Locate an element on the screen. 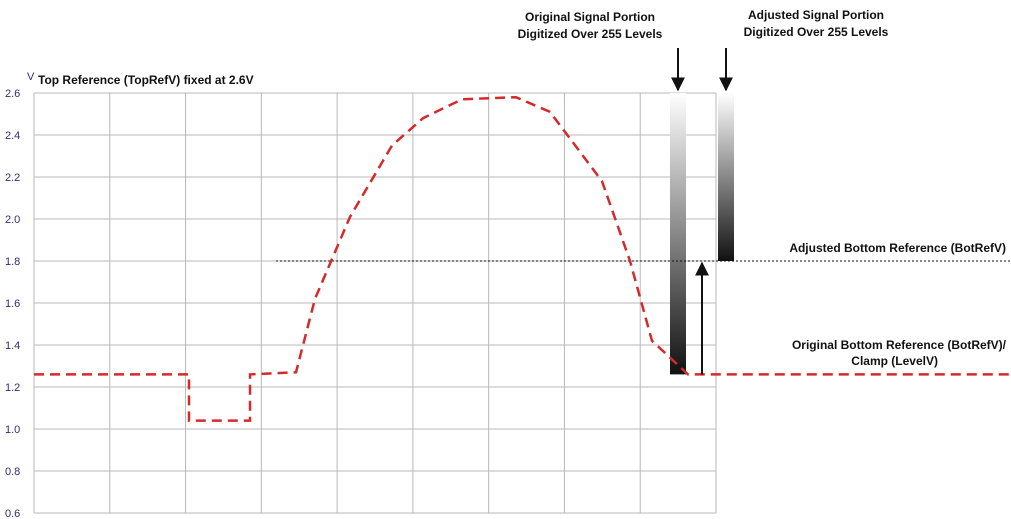  y-tick-label: 1.8 is located at coordinates (12, 262).